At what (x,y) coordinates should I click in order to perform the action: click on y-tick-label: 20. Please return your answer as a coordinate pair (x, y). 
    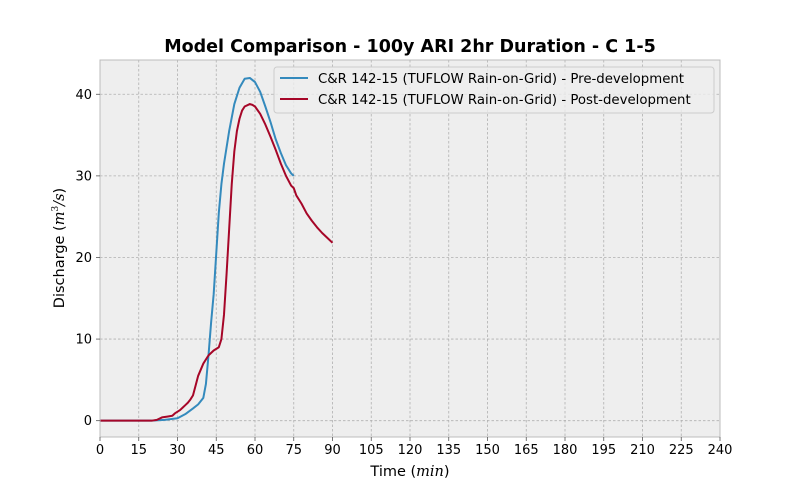
    Looking at the image, I should click on (83, 258).